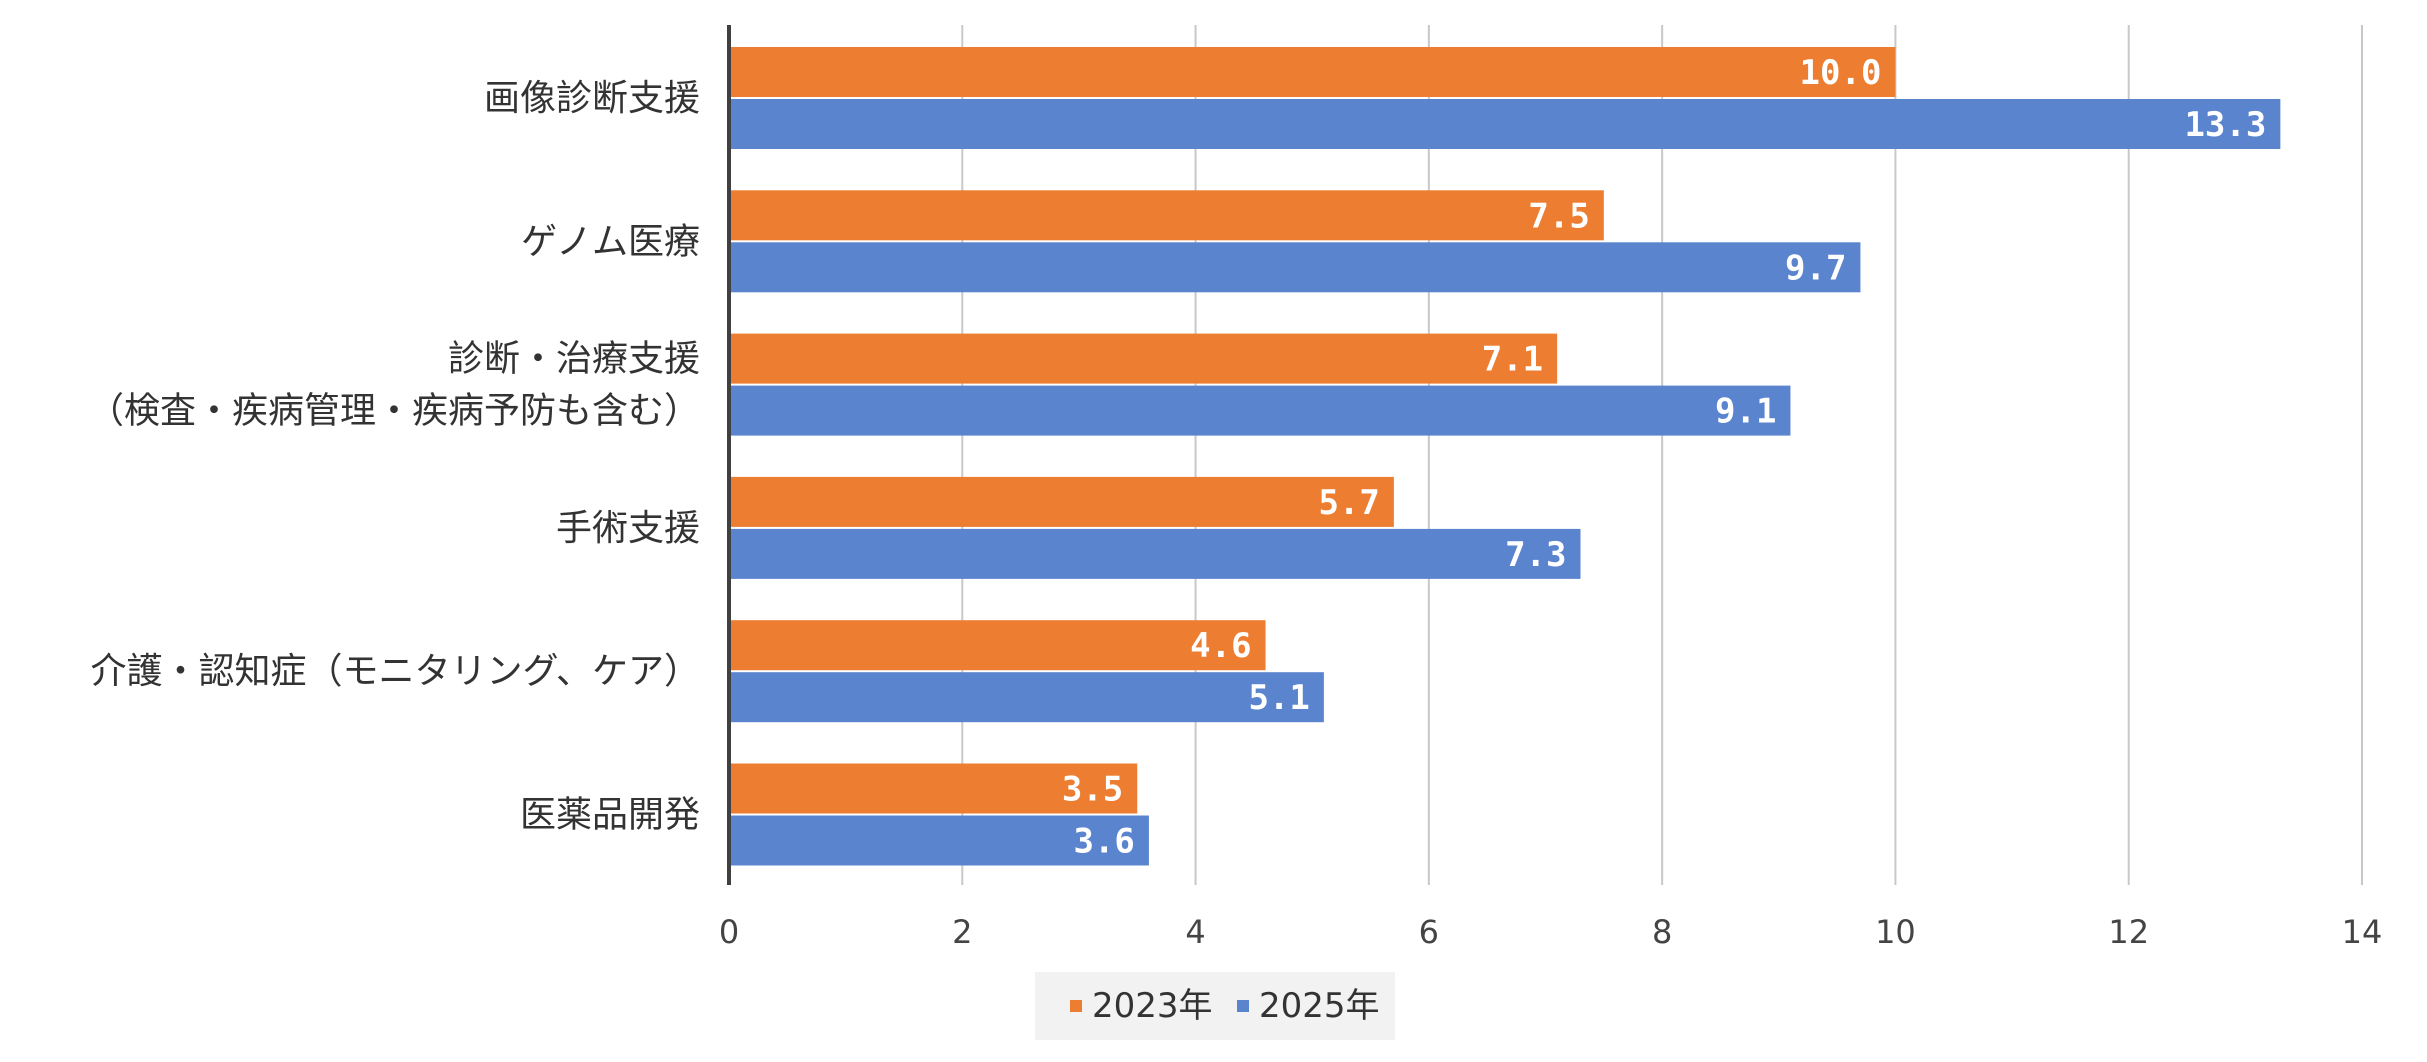 The image size is (2427, 1062). Describe the element at coordinates (1243, 1006) in the screenshot. I see `legend-swatch-2025` at that location.